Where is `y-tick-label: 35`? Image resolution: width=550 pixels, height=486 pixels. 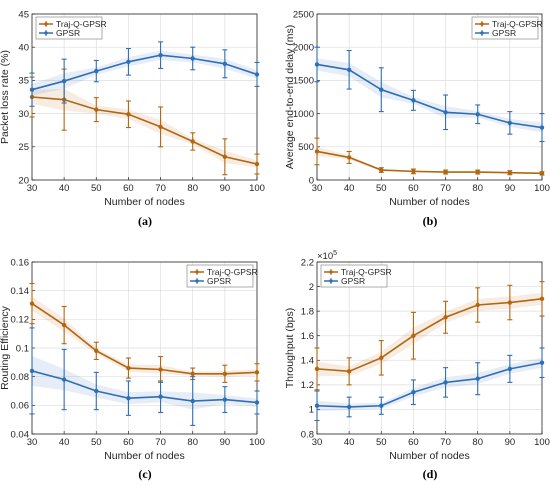 y-tick-label: 35 is located at coordinates (23, 81).